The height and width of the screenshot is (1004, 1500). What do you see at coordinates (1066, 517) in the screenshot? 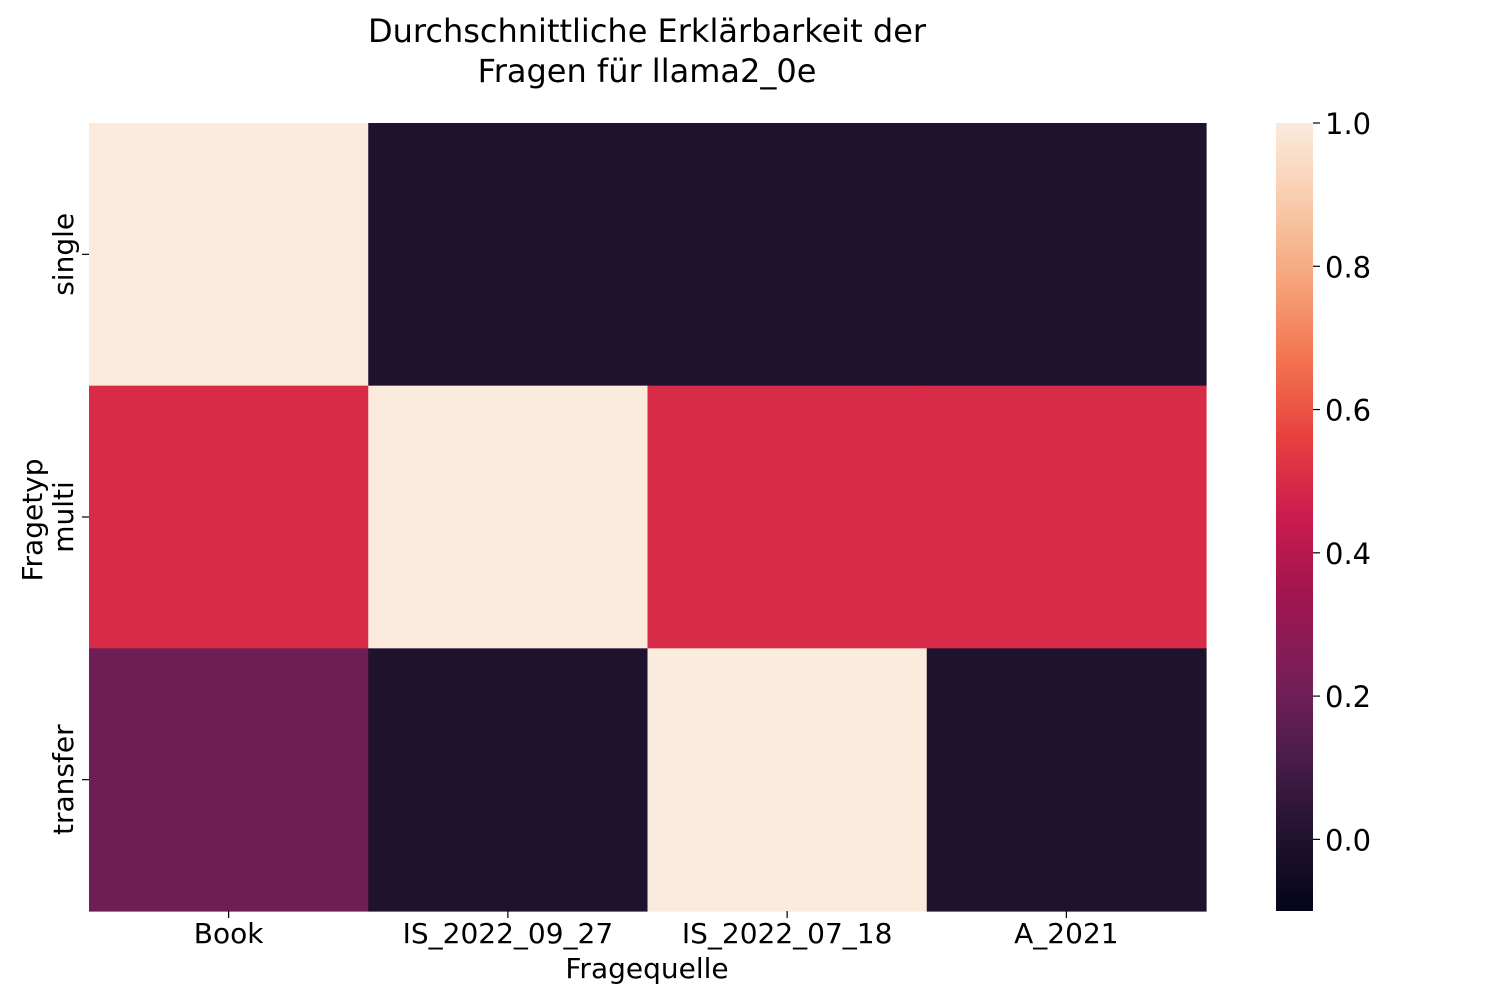
I see `heatmap-cell-multi-A_2021` at bounding box center [1066, 517].